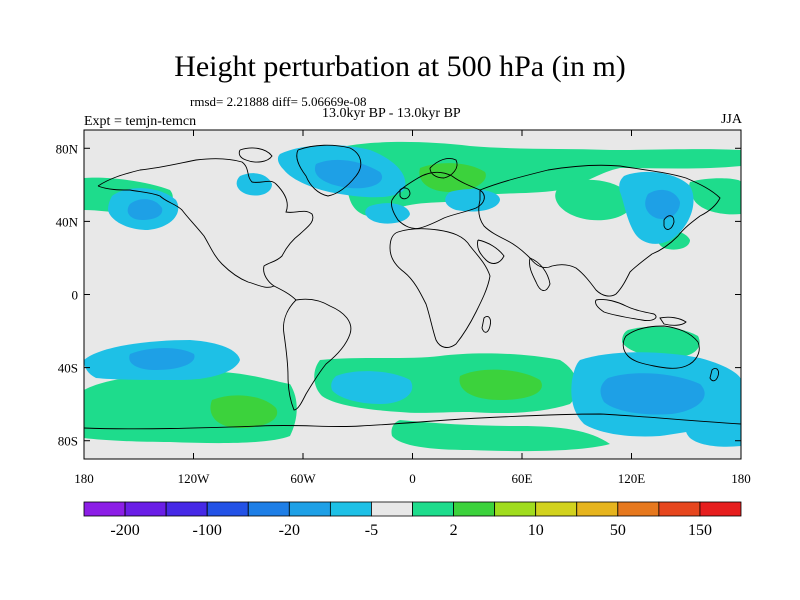  Describe the element at coordinates (443, 168) in the screenshot. I see `coast-scandinavia` at that location.